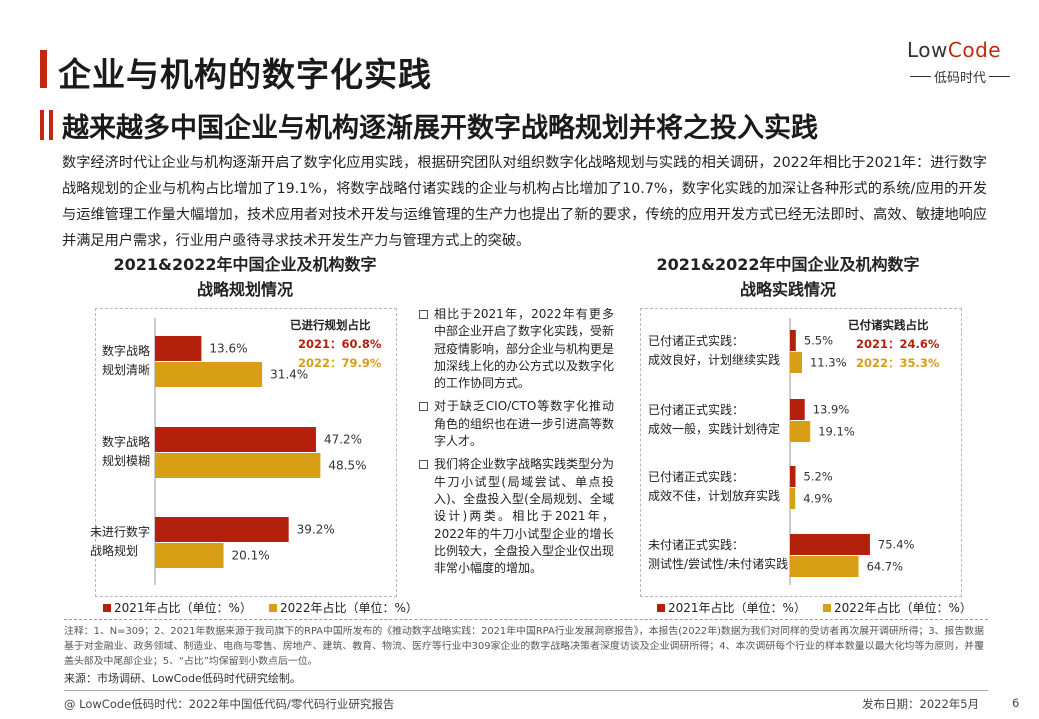 This screenshot has height=719, width=1039. What do you see at coordinates (898, 344) in the screenshot?
I see `summary-item: 2021：24.6%` at bounding box center [898, 344].